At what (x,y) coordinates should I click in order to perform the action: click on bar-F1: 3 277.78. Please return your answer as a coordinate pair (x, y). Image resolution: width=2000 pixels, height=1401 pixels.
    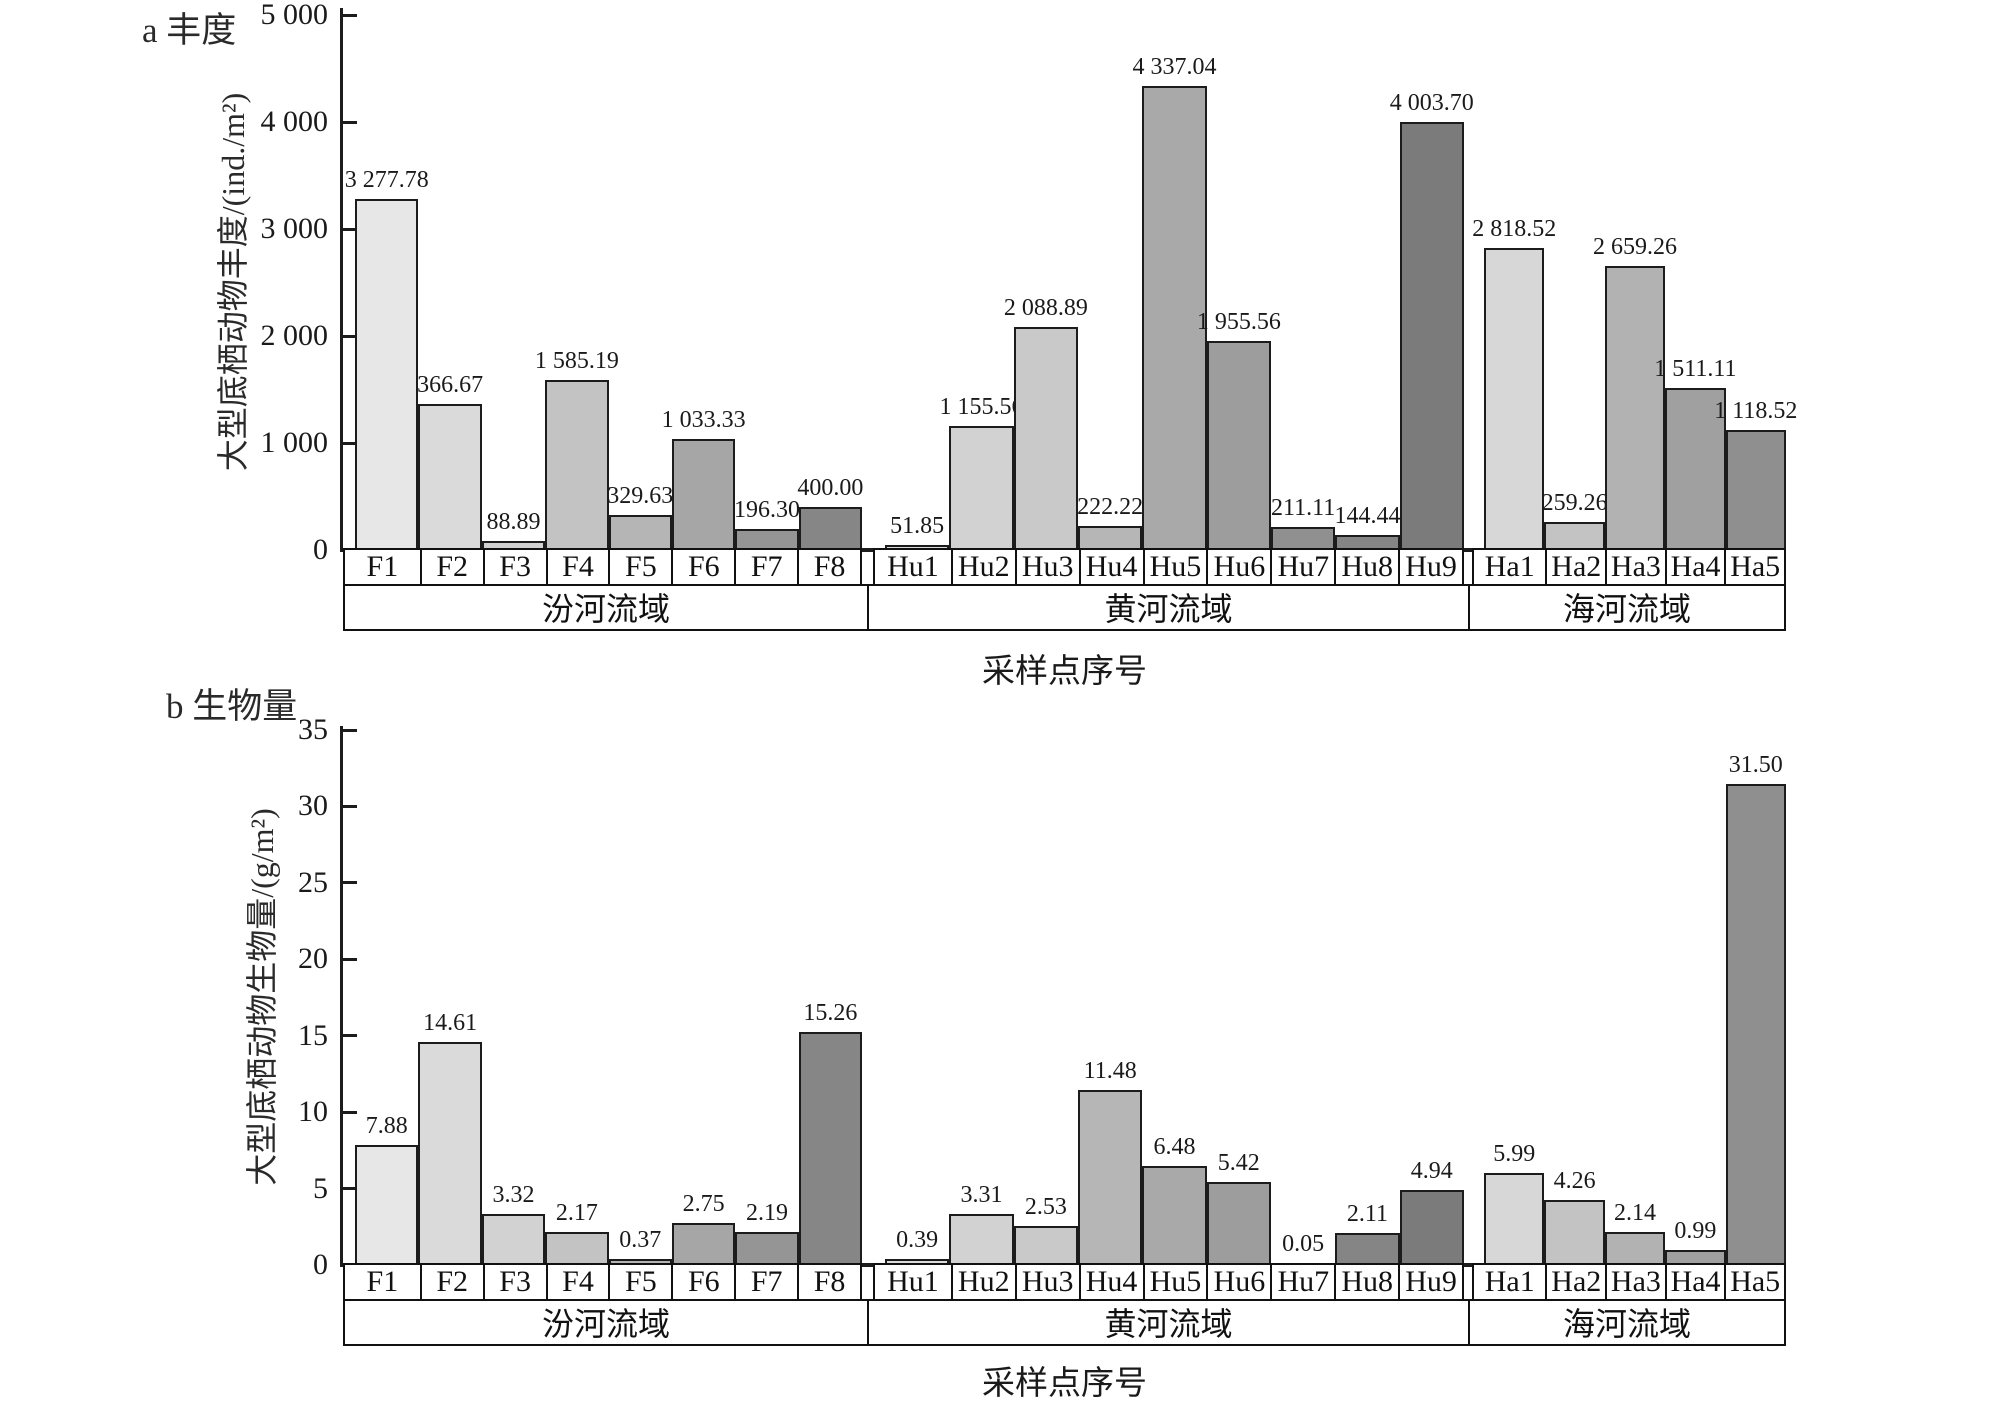
    Looking at the image, I should click on (387, 282).